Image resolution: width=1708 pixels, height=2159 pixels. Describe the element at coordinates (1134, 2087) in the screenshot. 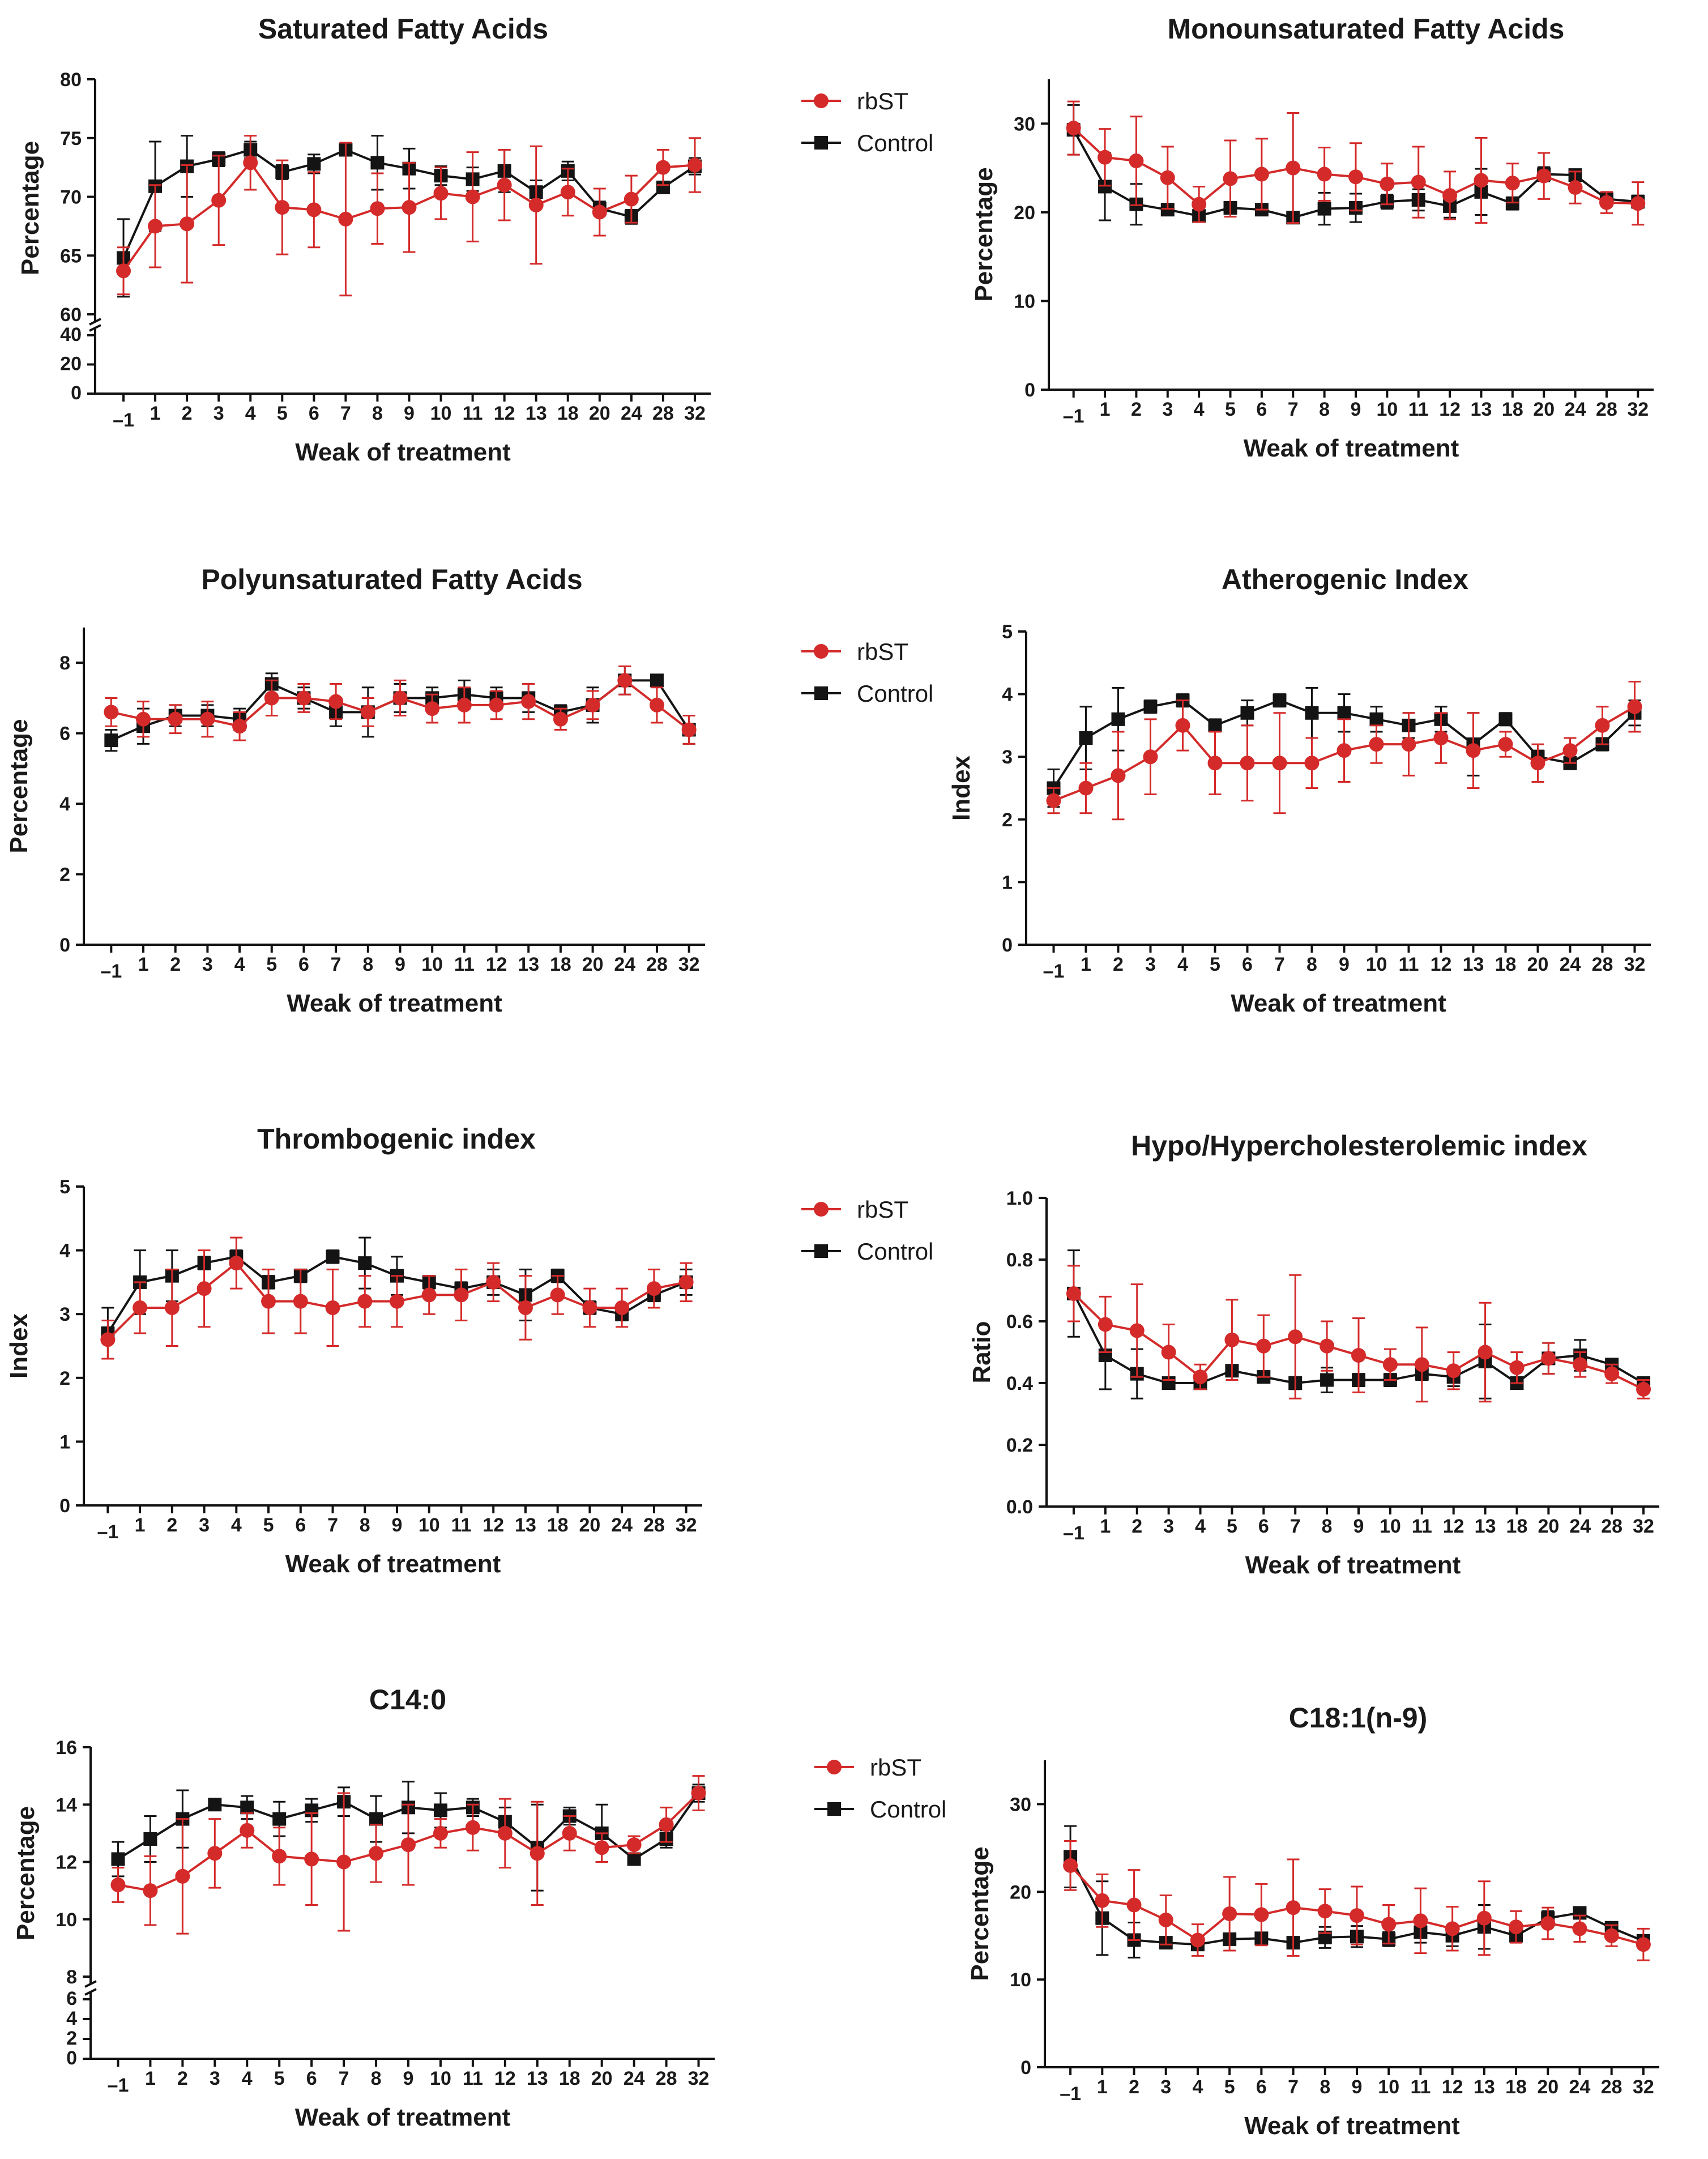

I see `x-tick-label: 2` at that location.